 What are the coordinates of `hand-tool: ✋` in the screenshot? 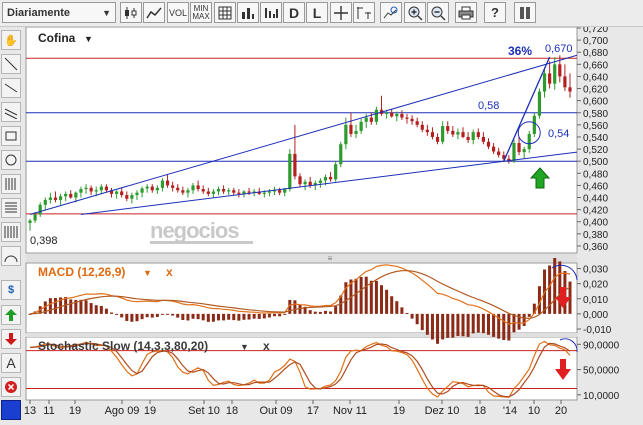 It's located at (11, 40).